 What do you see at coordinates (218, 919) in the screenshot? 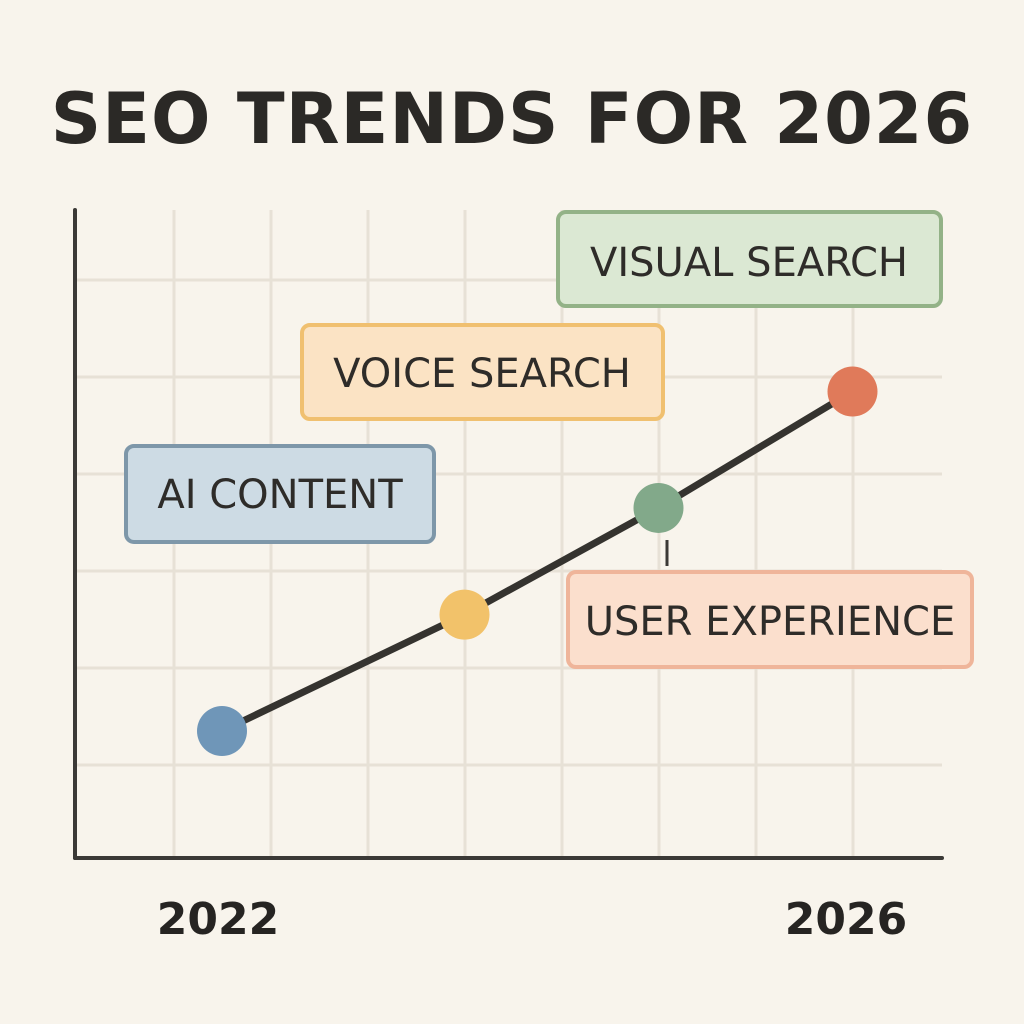
I see `x-tick-label: 2022` at bounding box center [218, 919].